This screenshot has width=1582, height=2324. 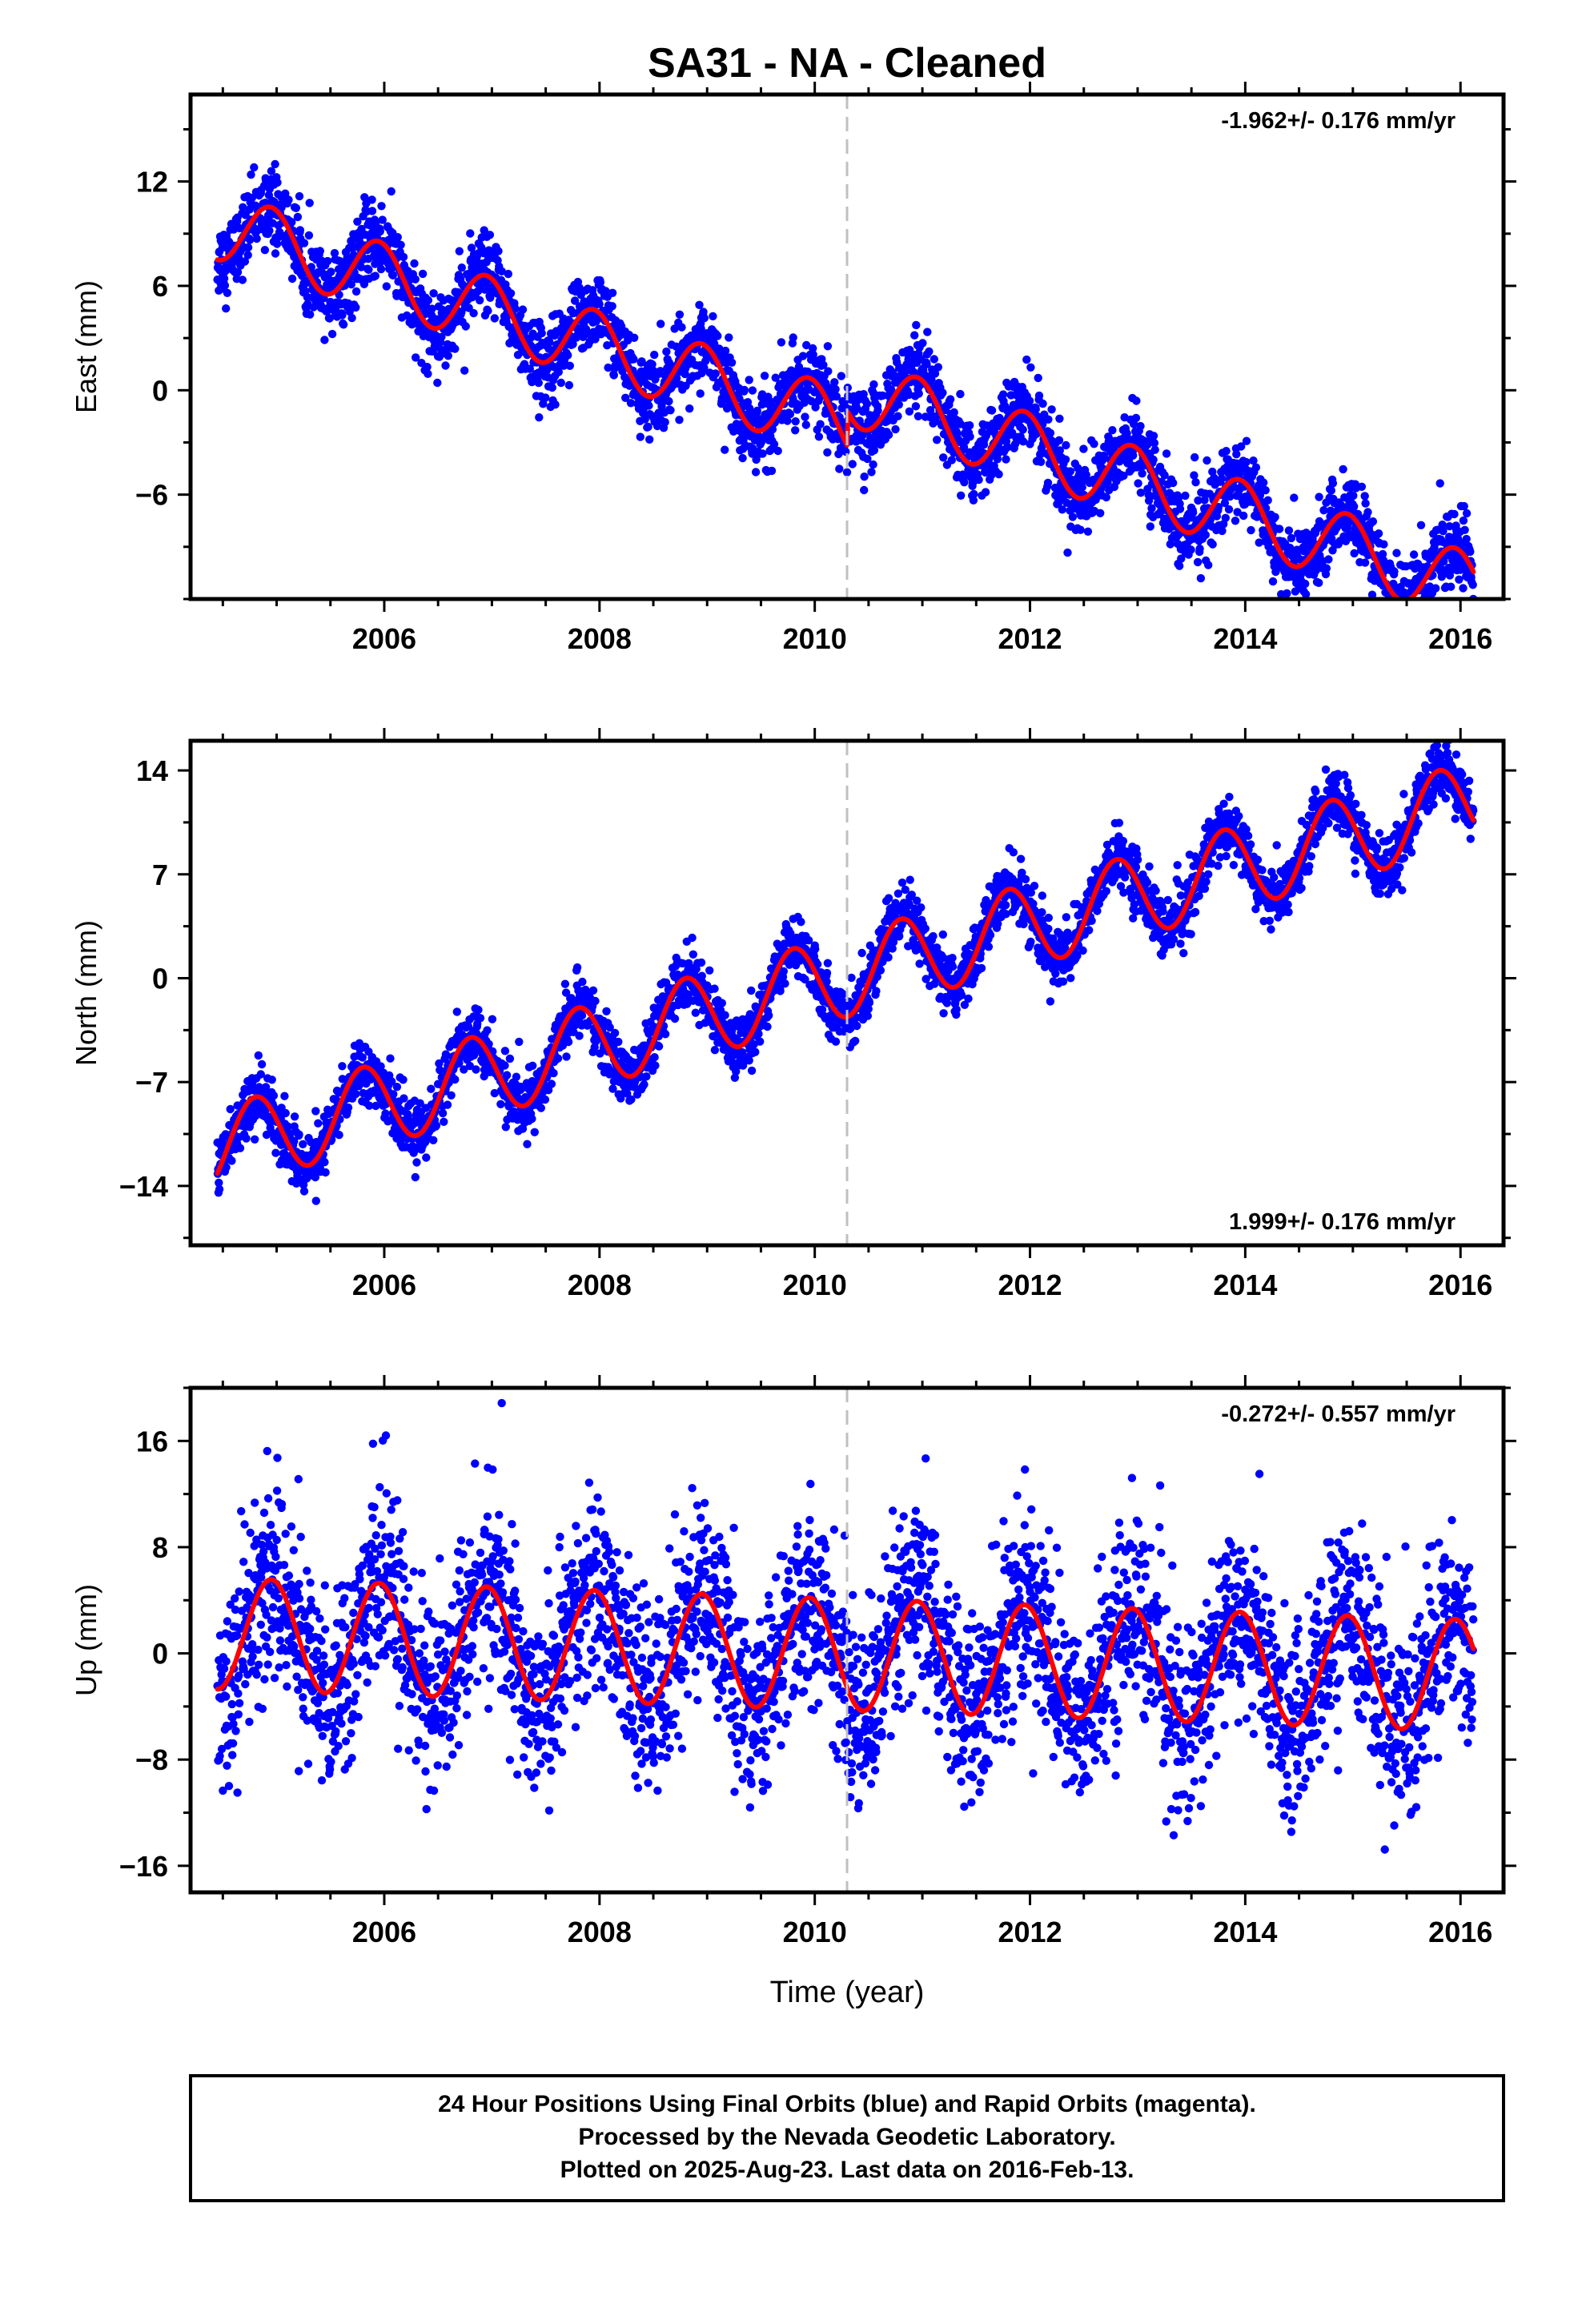 I want to click on east-y-tick-label: −6, so click(x=151, y=496).